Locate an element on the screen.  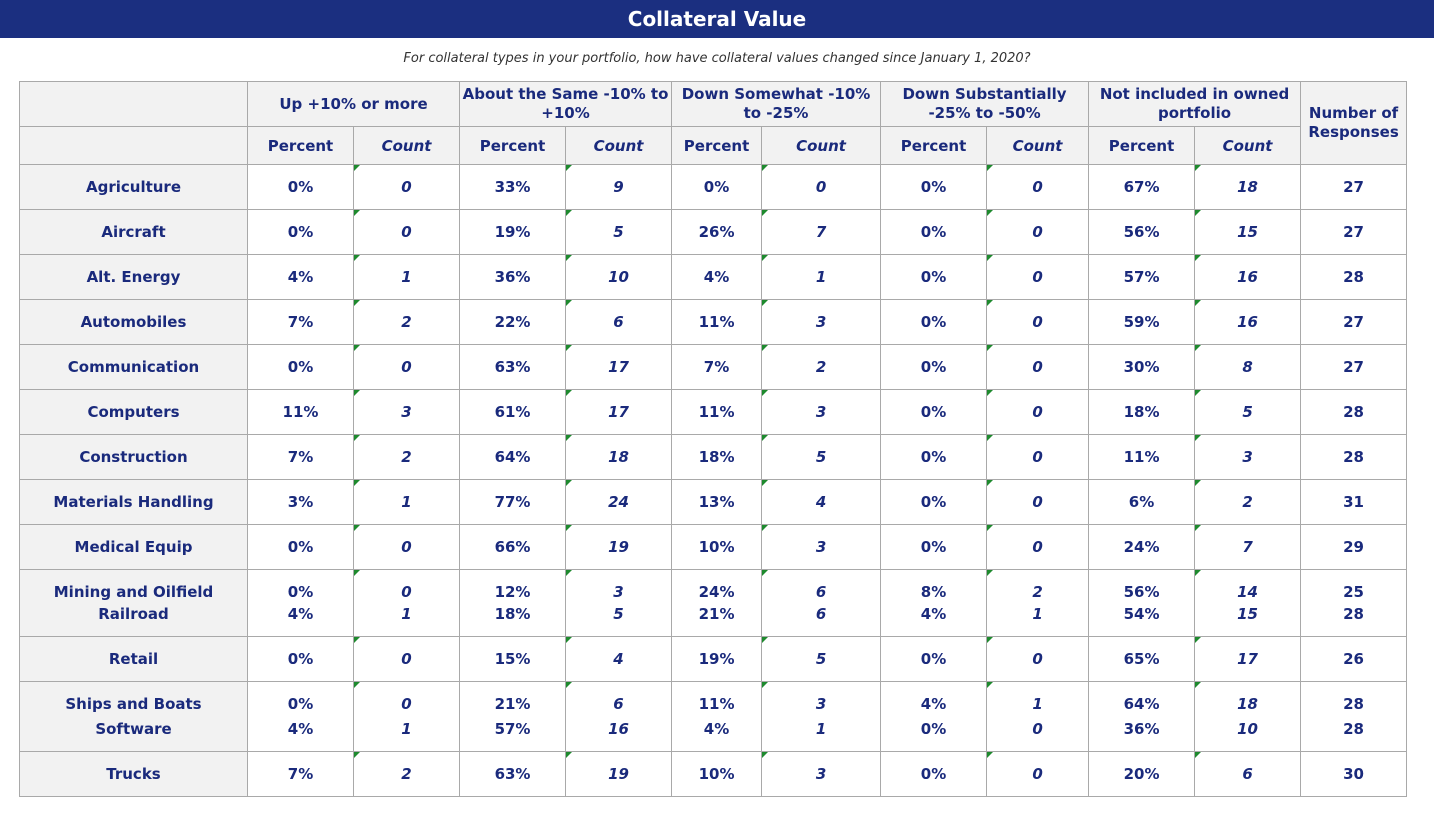
responses-value: 26 is located at coordinates (1353, 659).